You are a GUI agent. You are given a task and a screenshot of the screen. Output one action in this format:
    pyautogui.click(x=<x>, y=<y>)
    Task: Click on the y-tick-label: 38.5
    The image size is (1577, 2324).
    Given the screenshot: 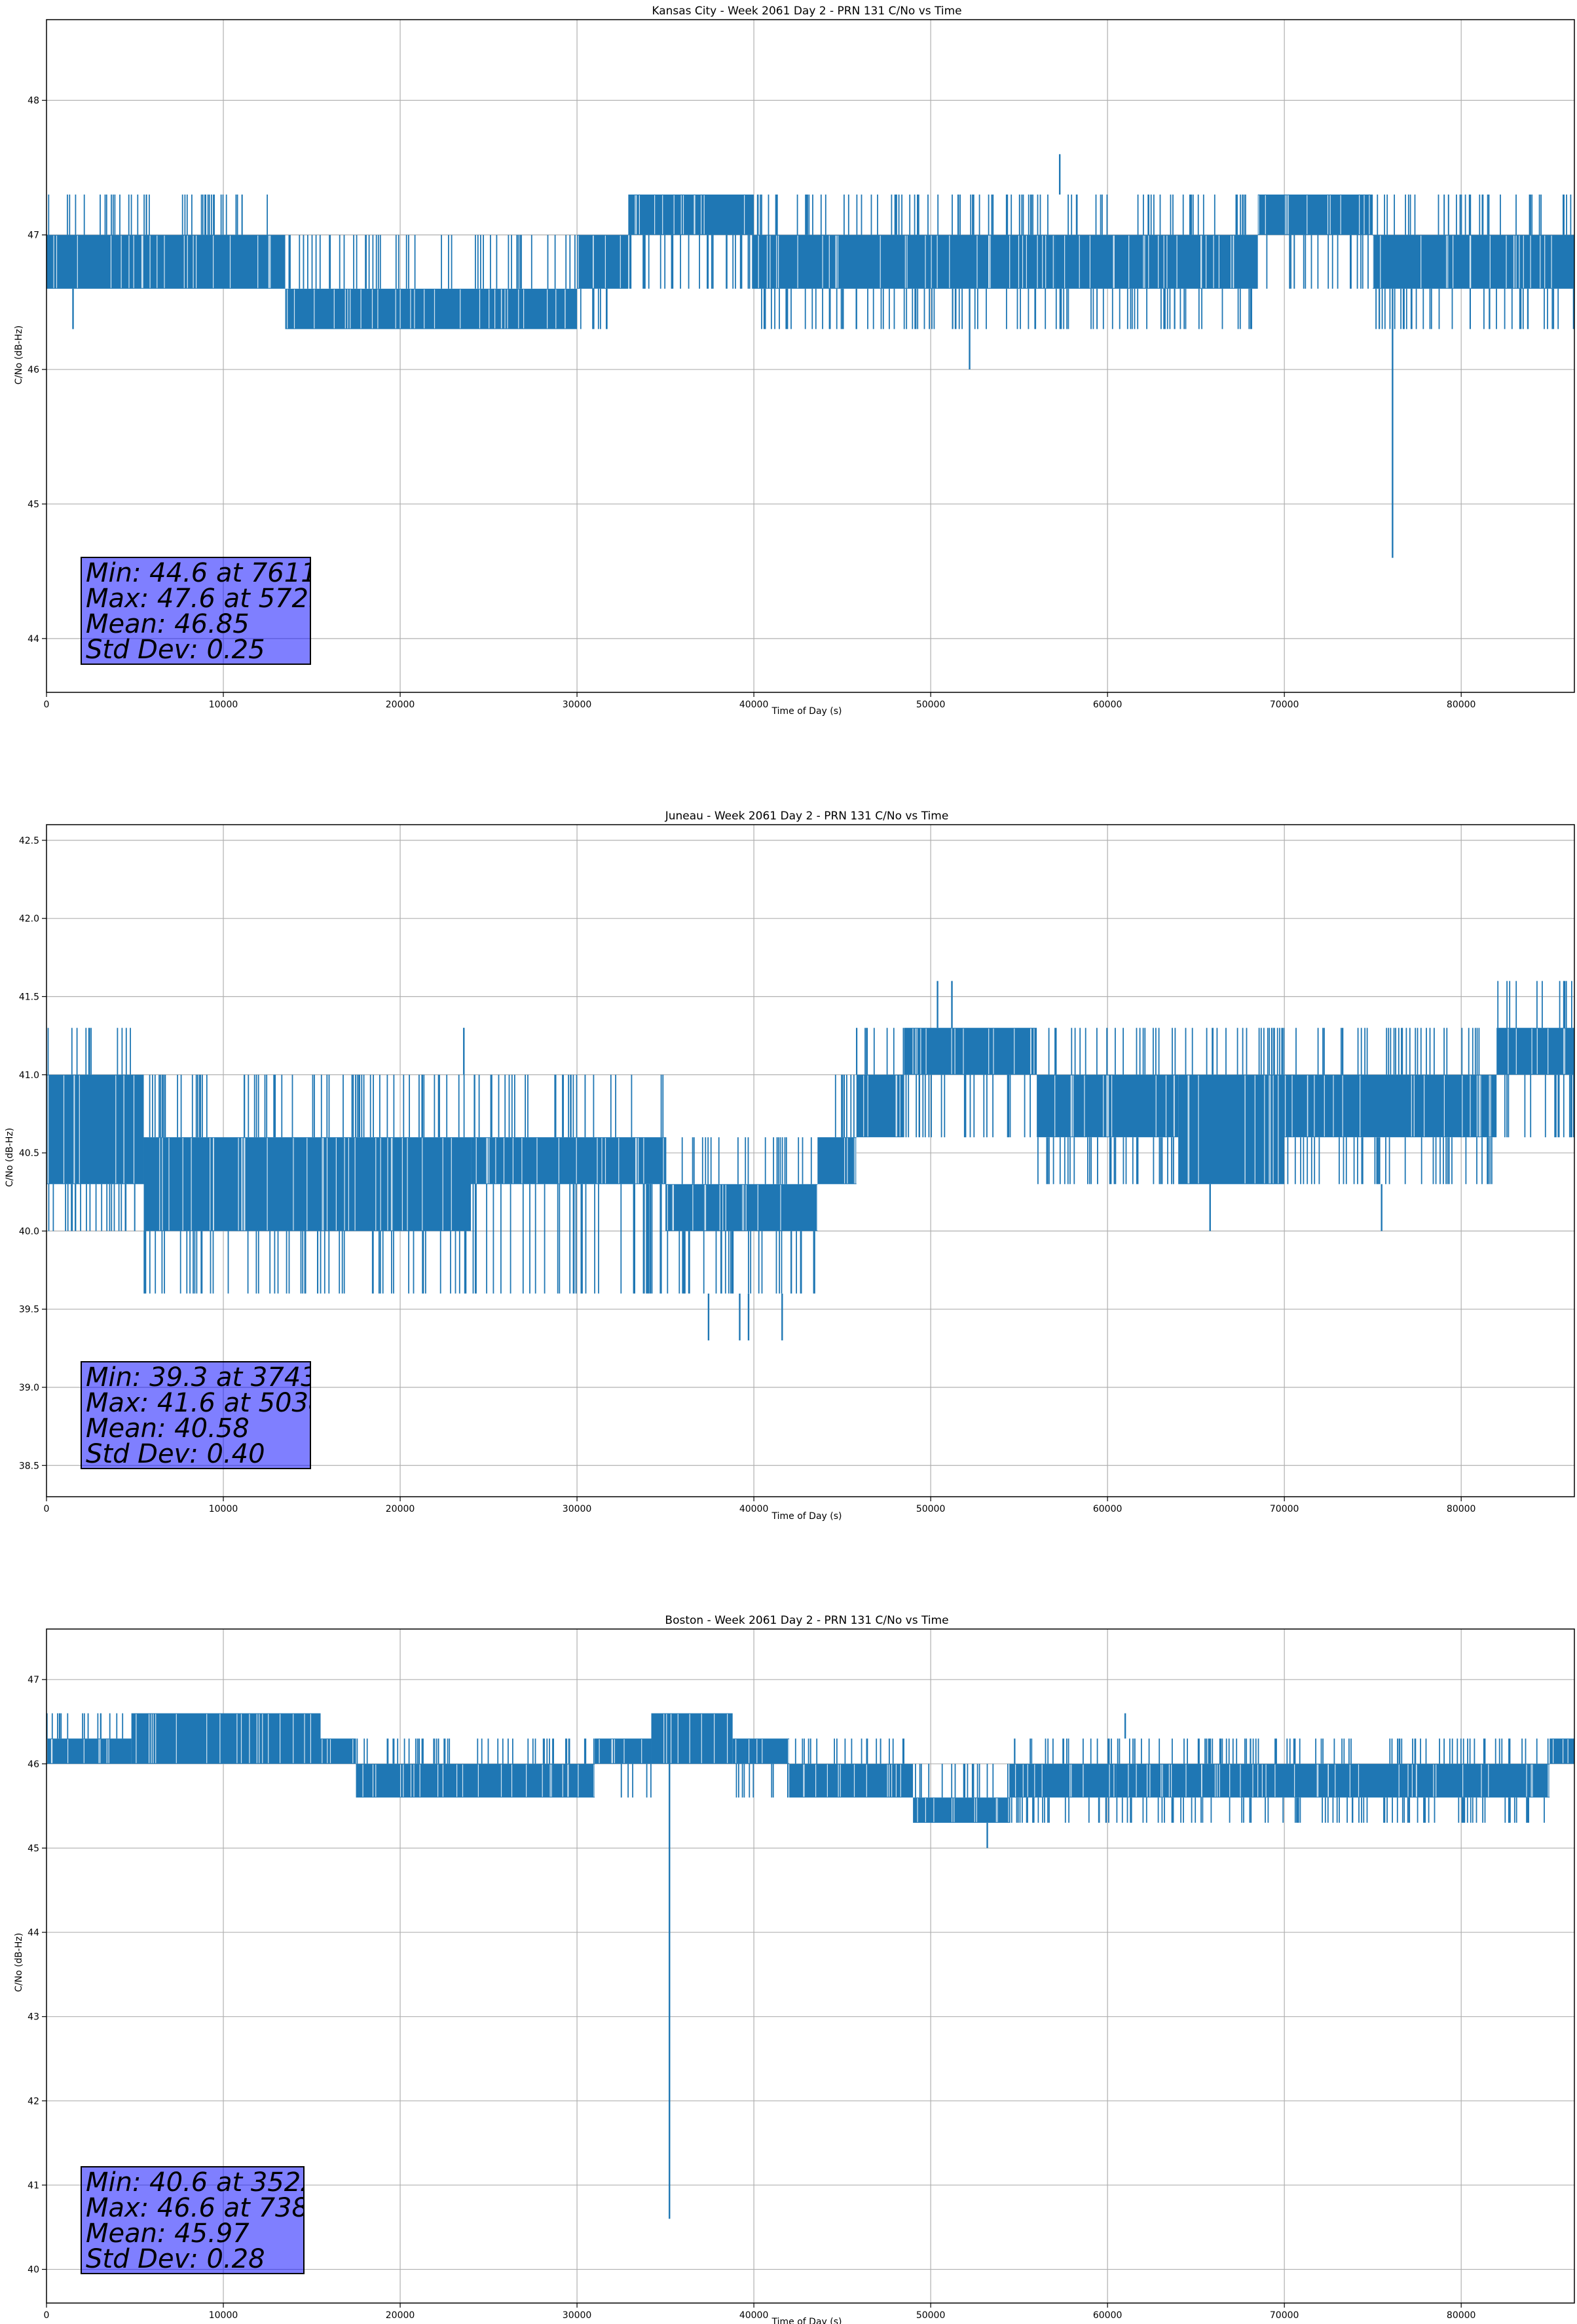 What is the action you would take?
    pyautogui.click(x=29, y=1466)
    